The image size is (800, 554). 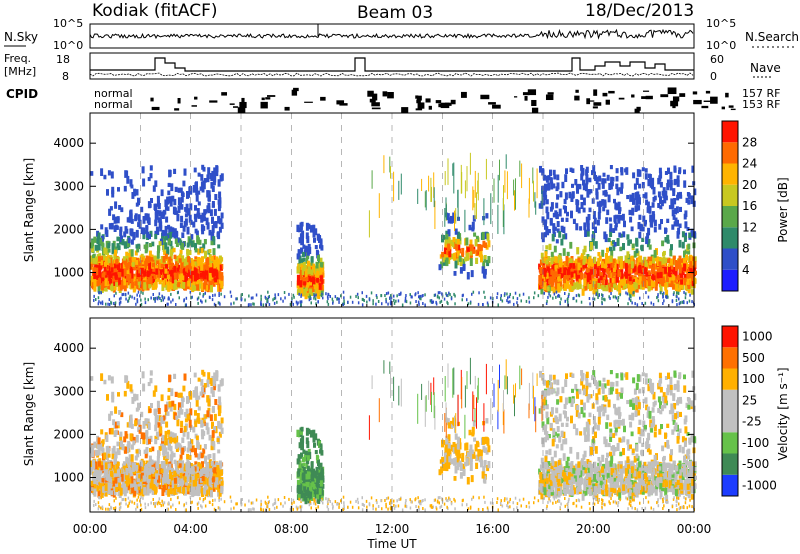 I want to click on colorbar-tick-label: 20, so click(x=749, y=185).